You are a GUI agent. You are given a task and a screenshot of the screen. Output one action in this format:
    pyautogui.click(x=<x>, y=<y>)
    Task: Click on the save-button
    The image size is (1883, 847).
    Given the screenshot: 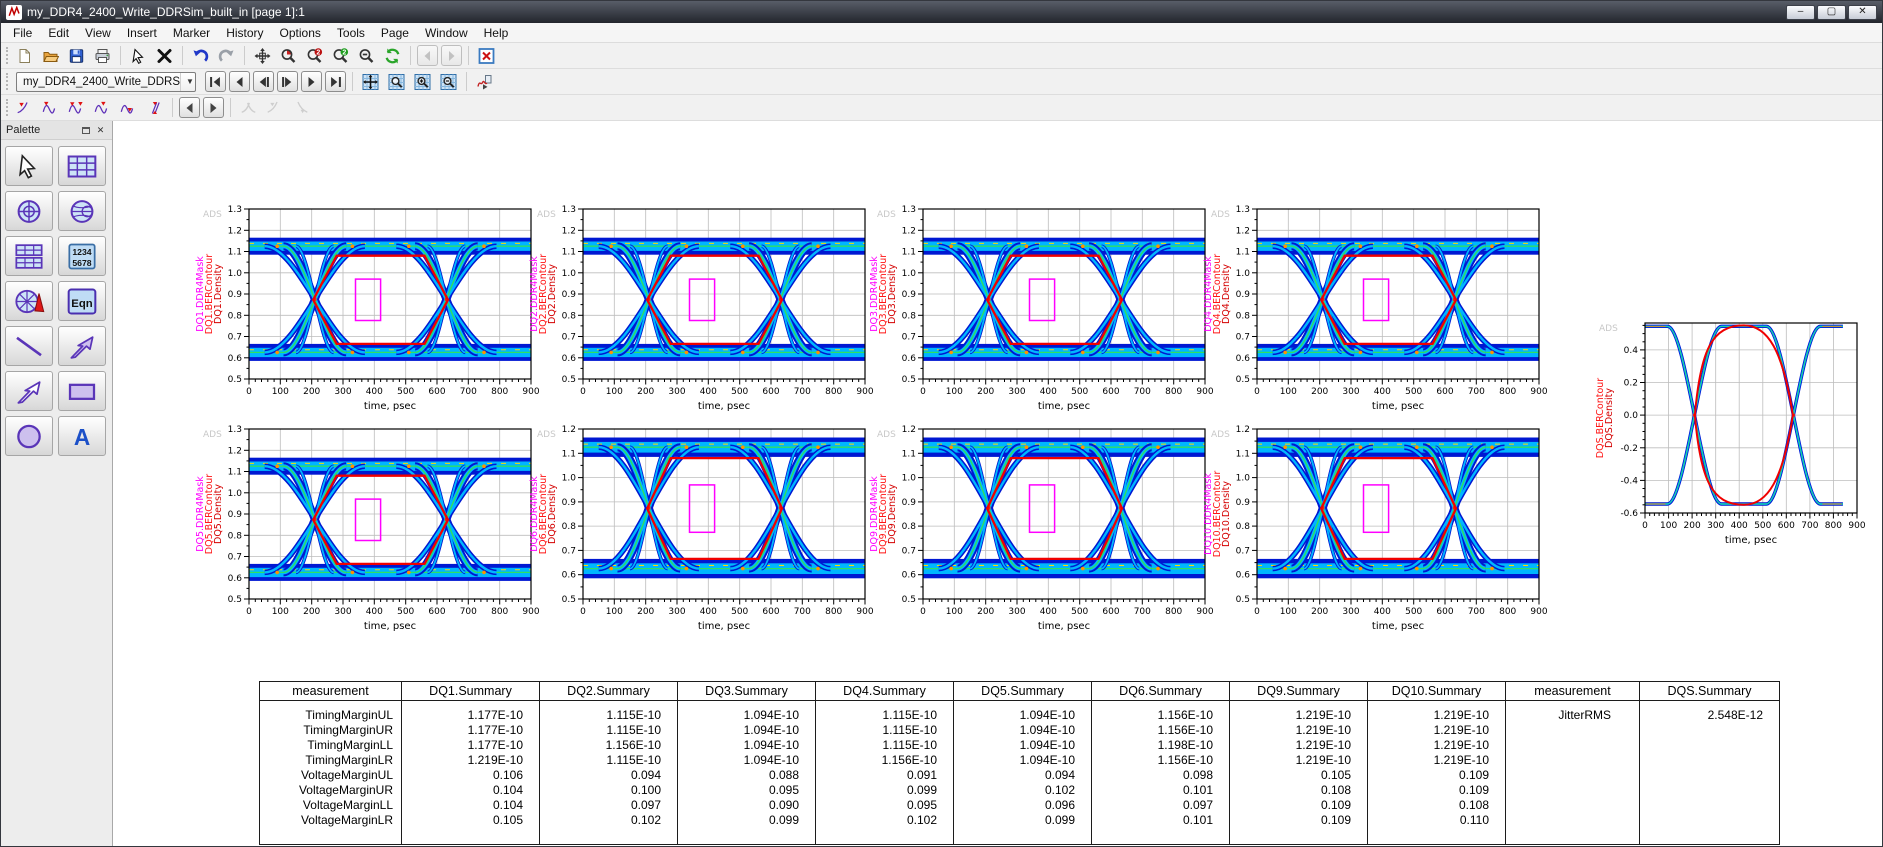 What is the action you would take?
    pyautogui.click(x=76, y=56)
    